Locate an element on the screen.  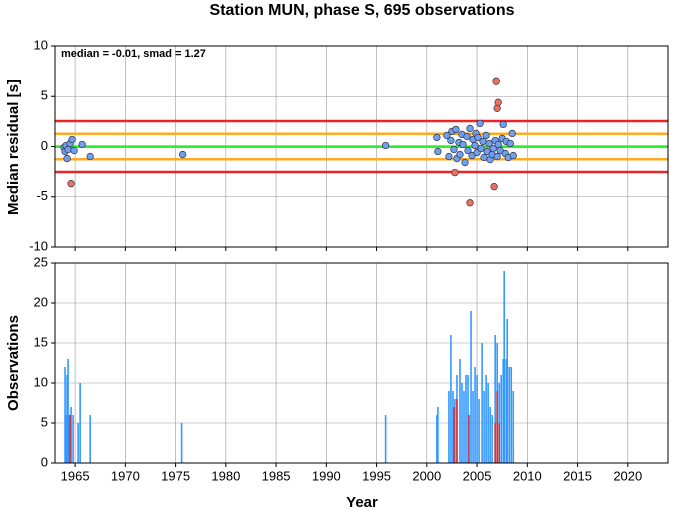
x-tick-label: 2005 is located at coordinates (477, 475).